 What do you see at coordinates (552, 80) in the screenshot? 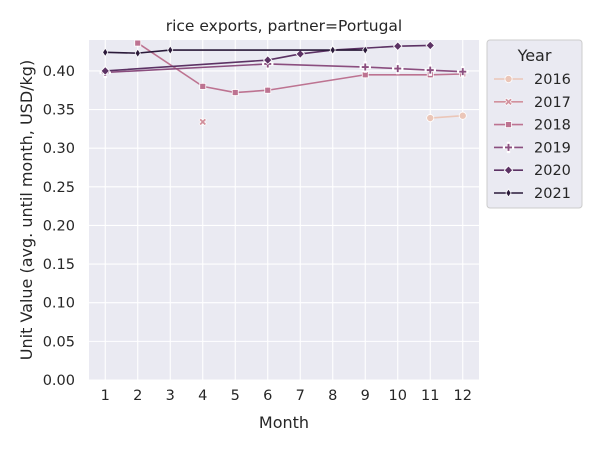
I see `legend-label: 2016` at bounding box center [552, 80].